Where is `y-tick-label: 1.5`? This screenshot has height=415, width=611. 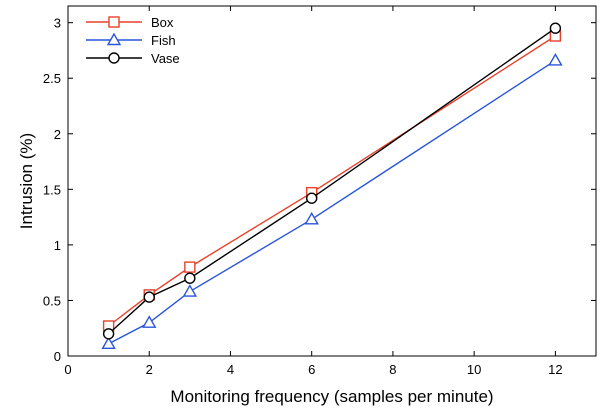
y-tick-label: 1.5 is located at coordinates (52, 189).